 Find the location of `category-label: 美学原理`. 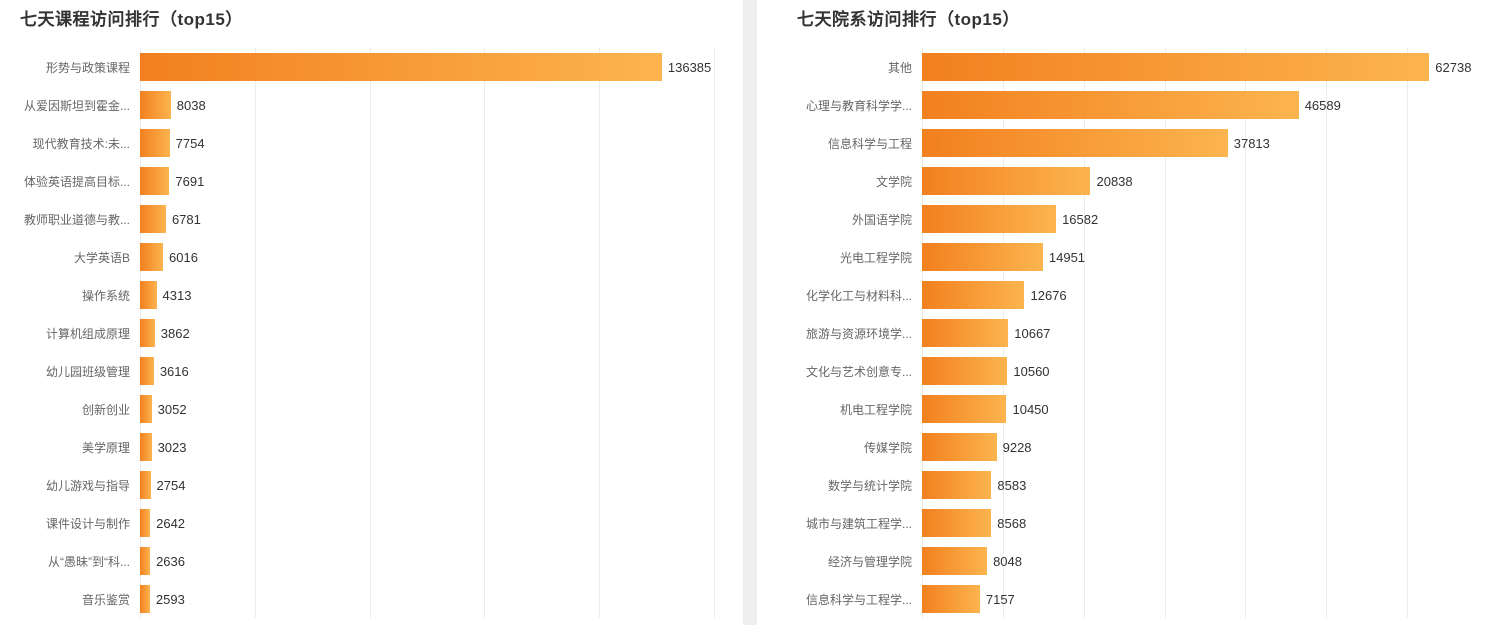

category-label: 美学原理 is located at coordinates (105, 447).